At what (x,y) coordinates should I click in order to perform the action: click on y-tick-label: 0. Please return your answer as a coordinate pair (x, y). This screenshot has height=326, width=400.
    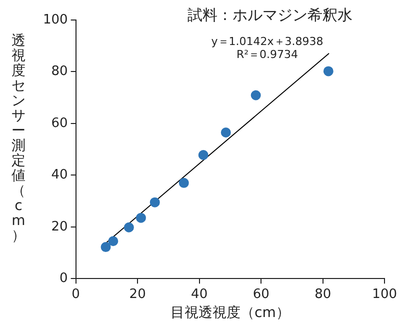
    Looking at the image, I should click on (64, 278).